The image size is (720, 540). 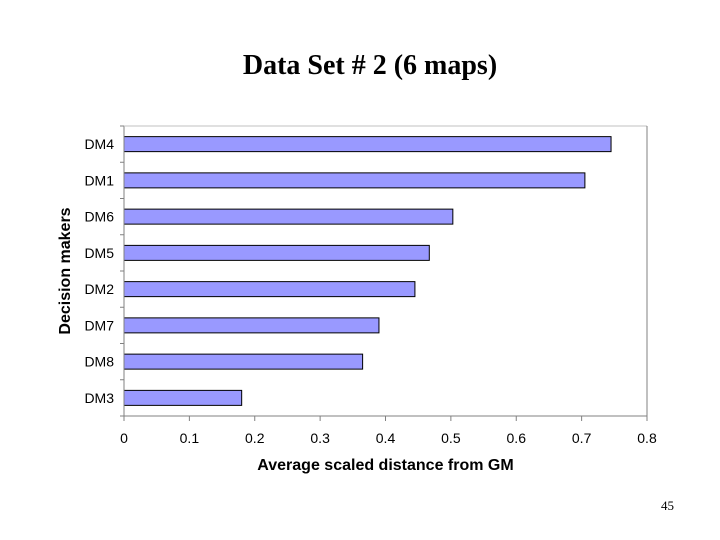 What do you see at coordinates (288, 216) in the screenshot?
I see `bar-dm6` at bounding box center [288, 216].